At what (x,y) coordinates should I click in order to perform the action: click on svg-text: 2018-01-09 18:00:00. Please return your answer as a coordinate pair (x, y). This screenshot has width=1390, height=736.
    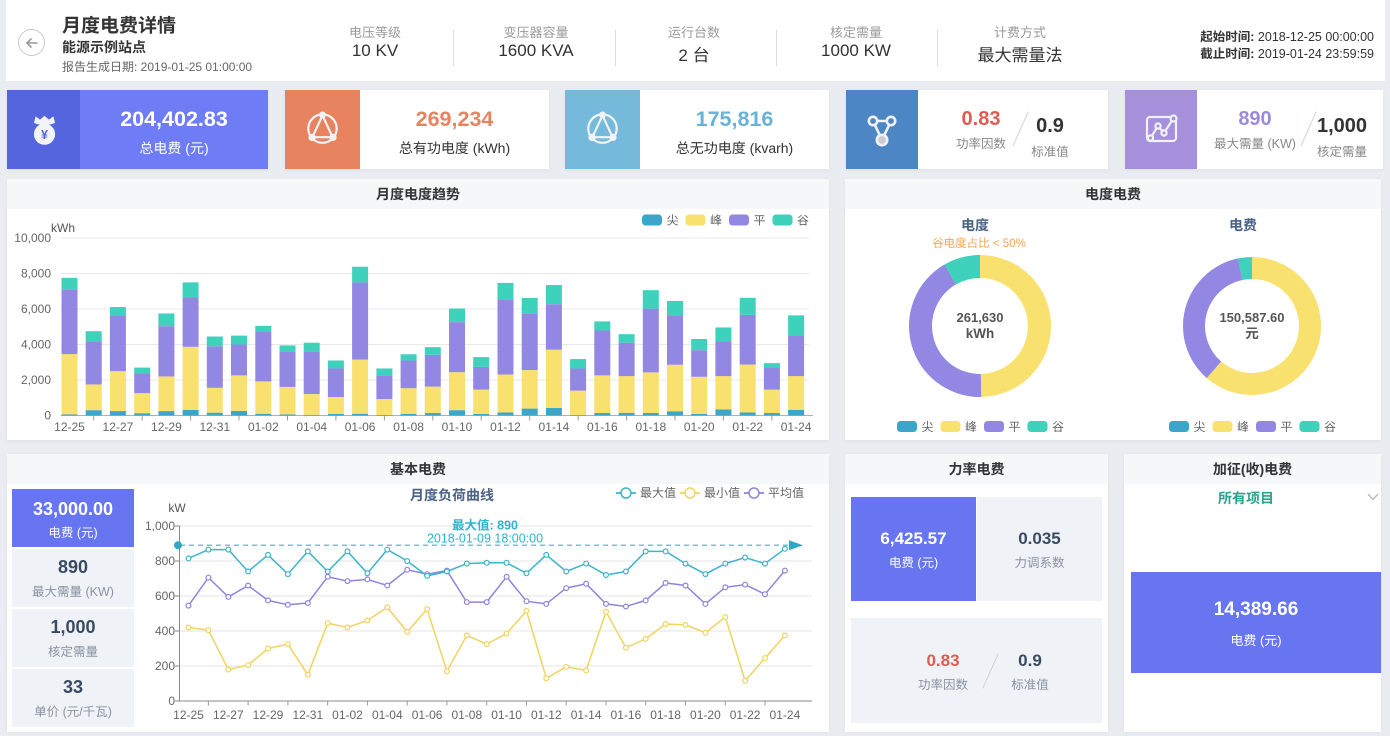
    Looking at the image, I should click on (485, 539).